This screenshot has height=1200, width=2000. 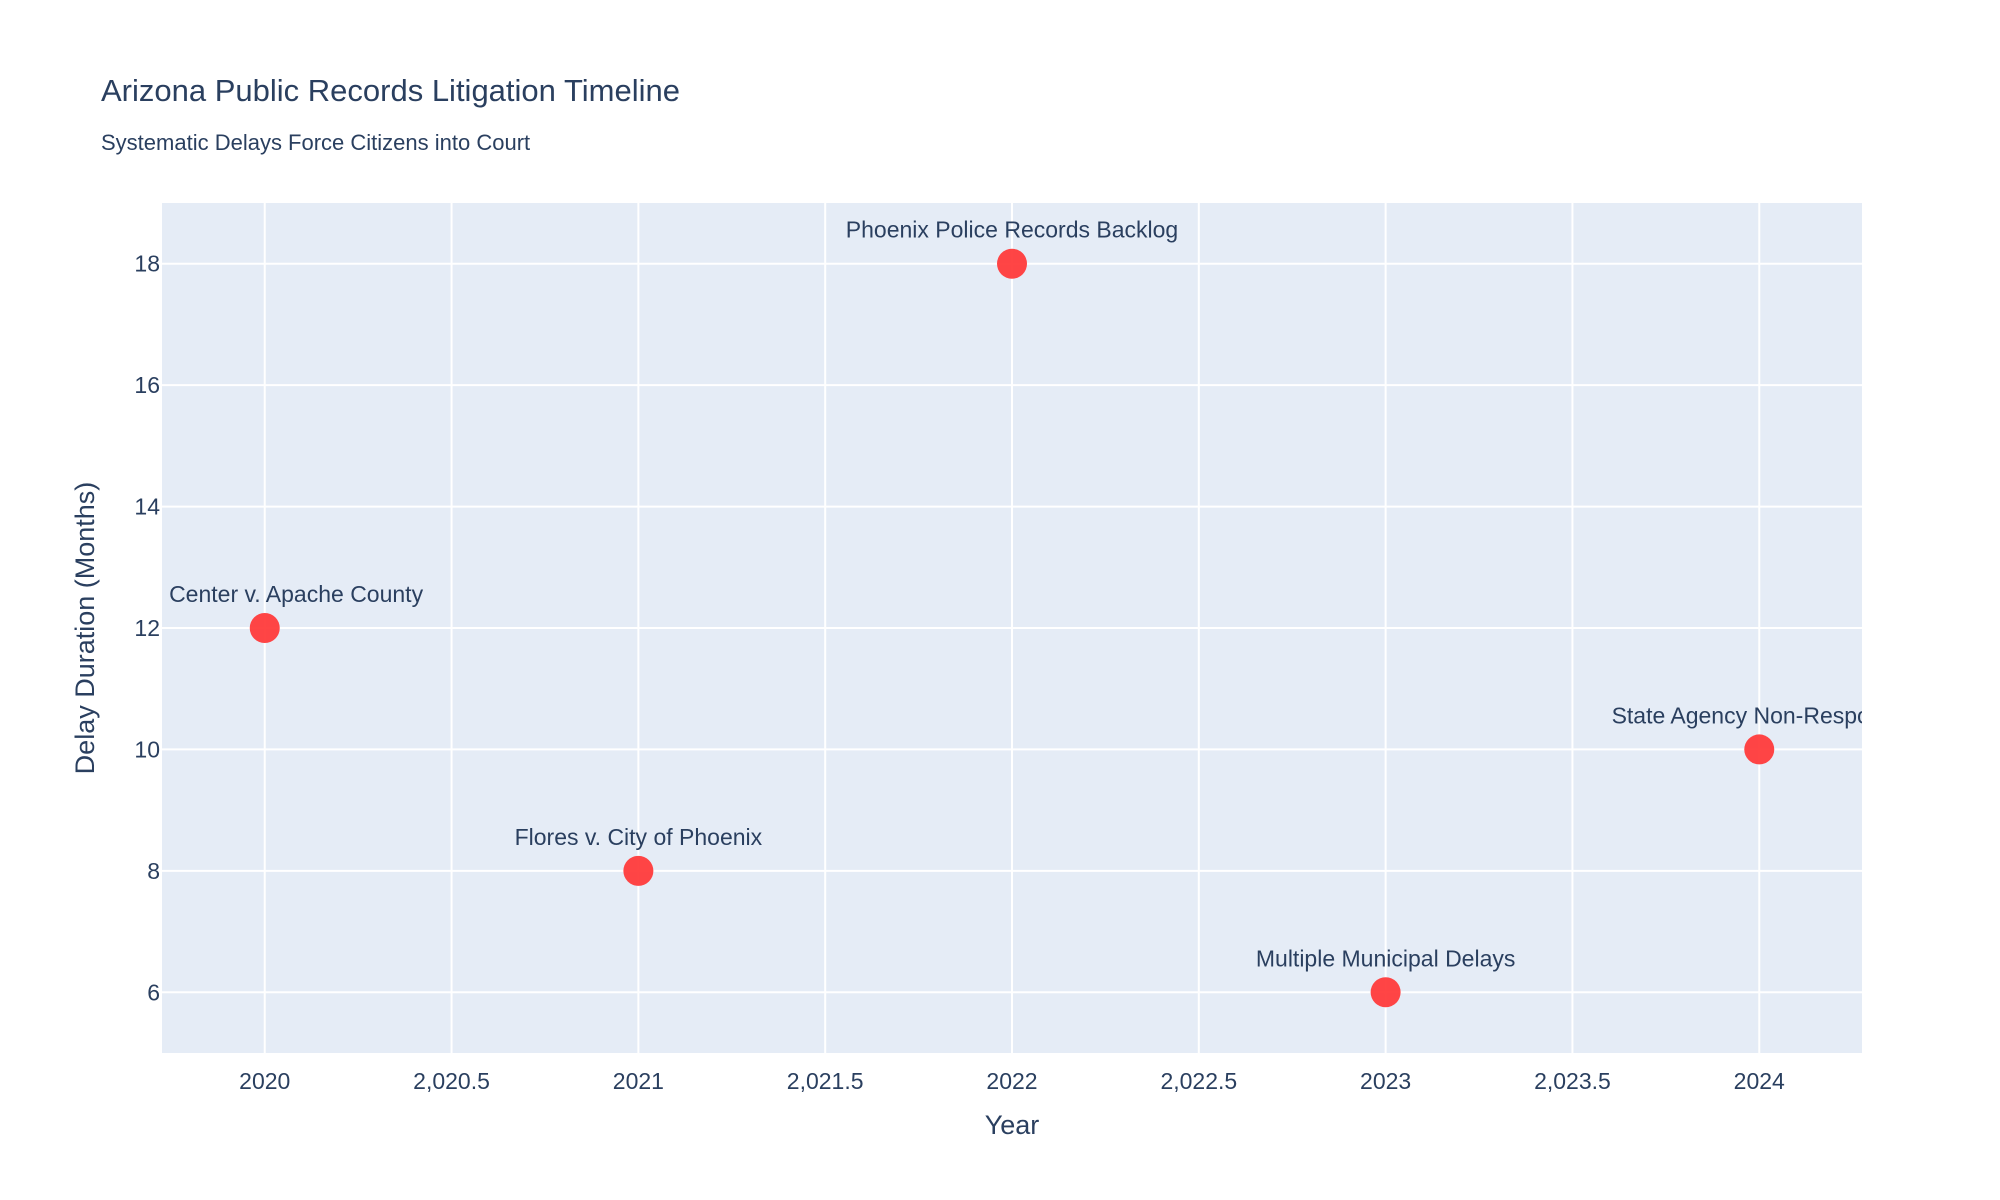 What do you see at coordinates (147, 507) in the screenshot?
I see `y-tick-label: 14` at bounding box center [147, 507].